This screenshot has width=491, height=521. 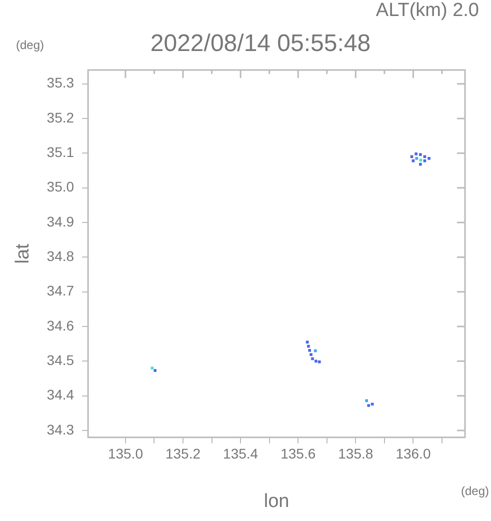 What do you see at coordinates (60, 360) in the screenshot?
I see `y-tick-label: 34.5` at bounding box center [60, 360].